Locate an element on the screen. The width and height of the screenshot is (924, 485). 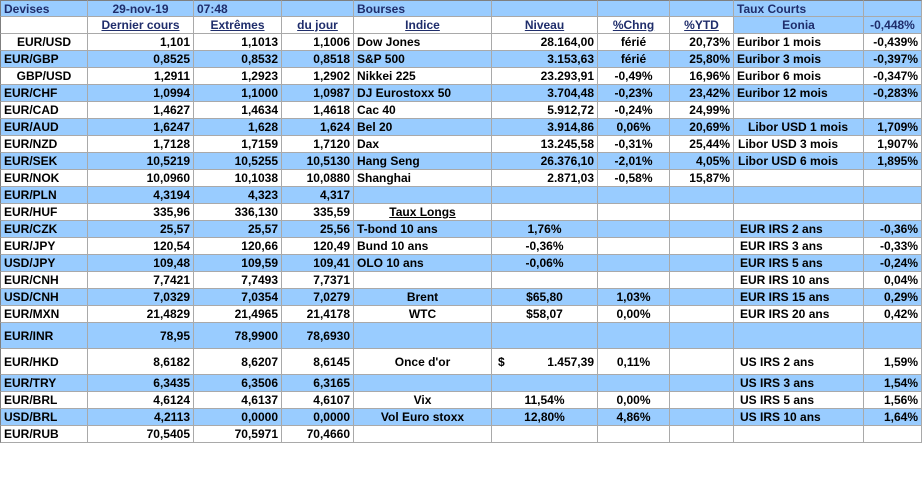
col-indice: Indice is located at coordinates (423, 25).